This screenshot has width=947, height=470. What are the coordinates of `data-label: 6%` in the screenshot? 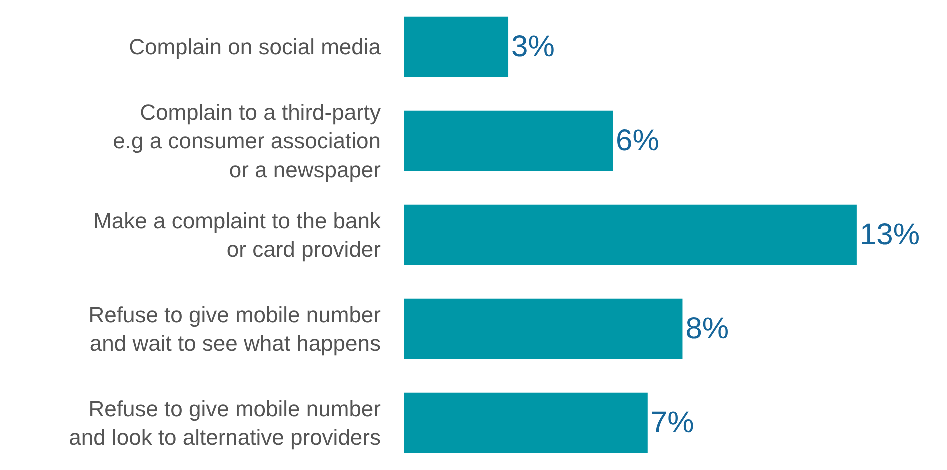 It's located at (638, 141).